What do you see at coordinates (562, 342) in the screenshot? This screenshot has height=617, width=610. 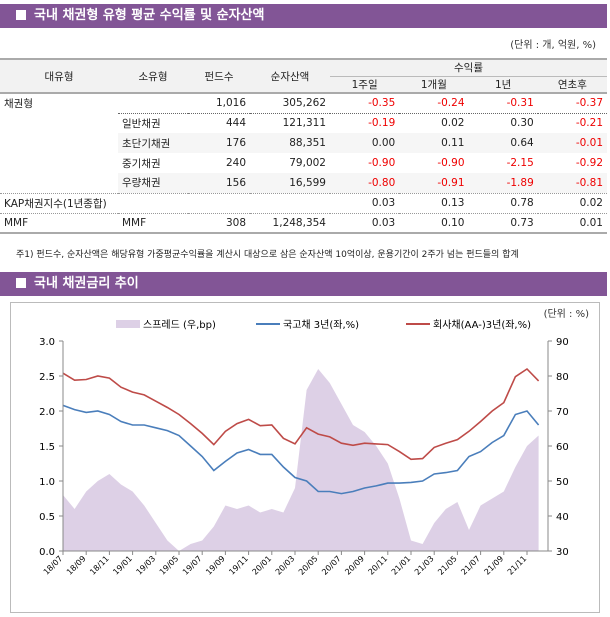 I see `y-right-tick-label: 90` at bounding box center [562, 342].